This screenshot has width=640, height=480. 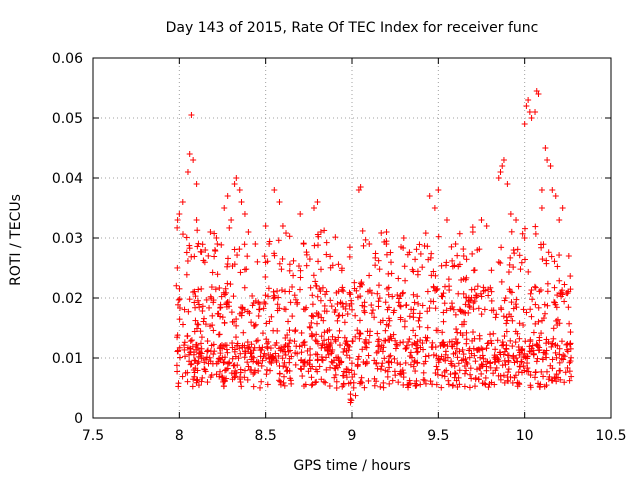 What do you see at coordinates (610, 436) in the screenshot?
I see `x-tick-label: 10.5` at bounding box center [610, 436].